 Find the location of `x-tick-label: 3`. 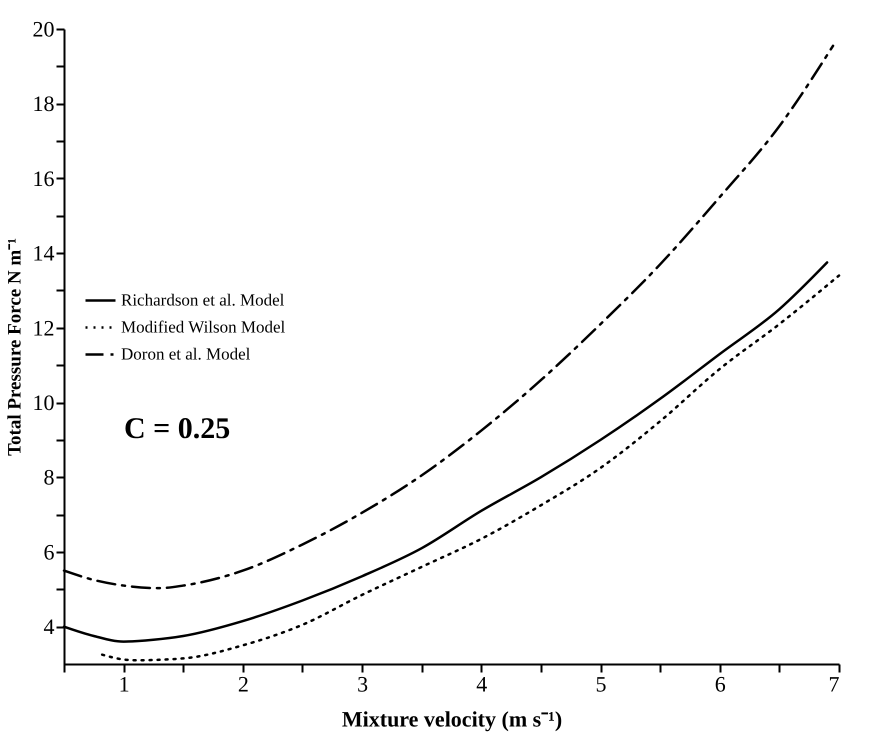

x-tick-label: 3 is located at coordinates (362, 684).